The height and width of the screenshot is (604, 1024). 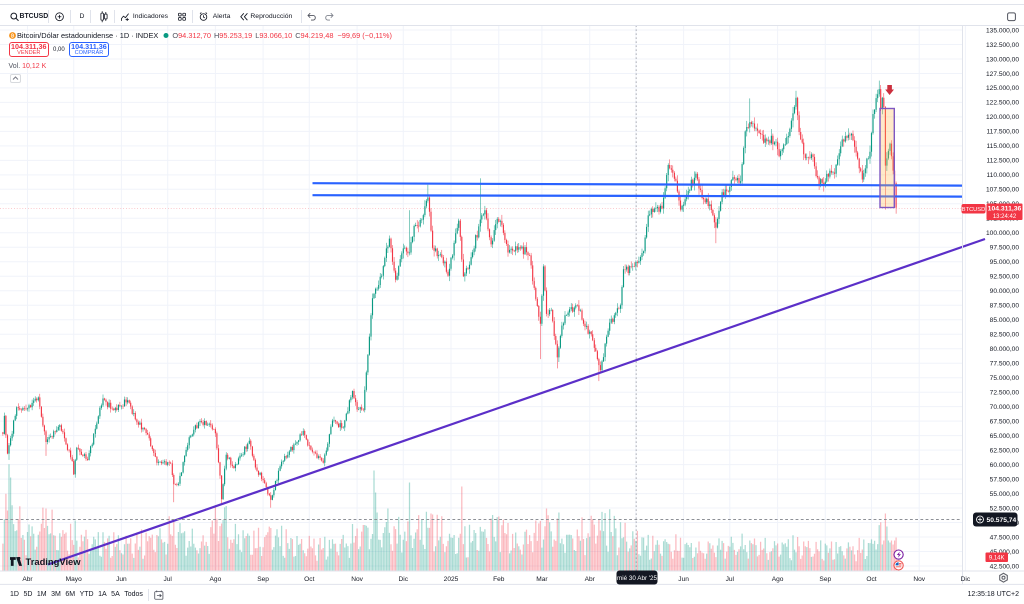 I want to click on svg-text: 50.575,74, so click(x=1002, y=520).